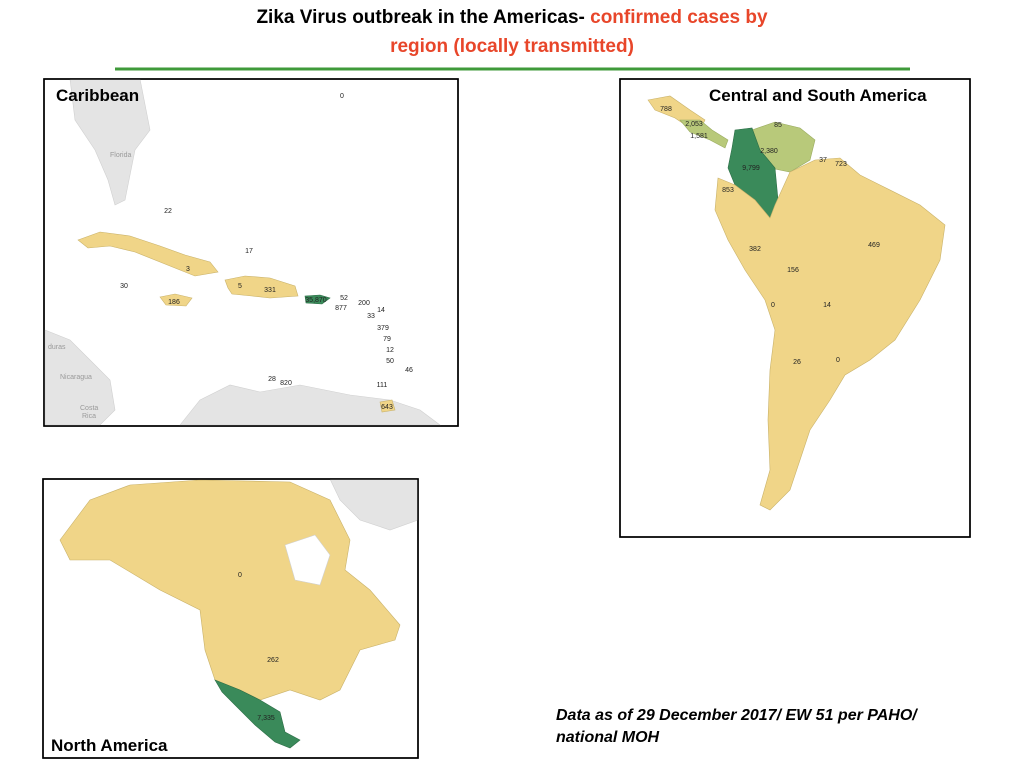  I want to click on case-count: 643, so click(387, 407).